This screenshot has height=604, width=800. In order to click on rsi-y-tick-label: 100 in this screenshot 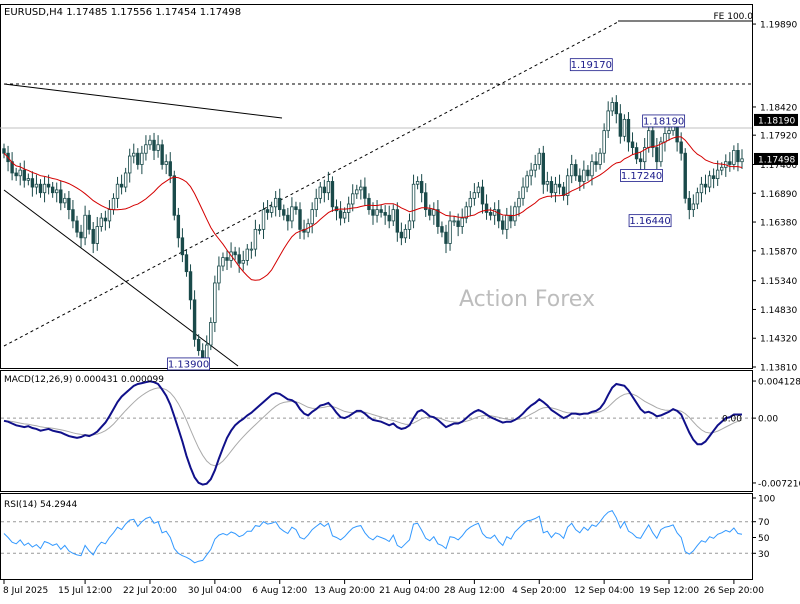, I will do `click(766, 500)`.